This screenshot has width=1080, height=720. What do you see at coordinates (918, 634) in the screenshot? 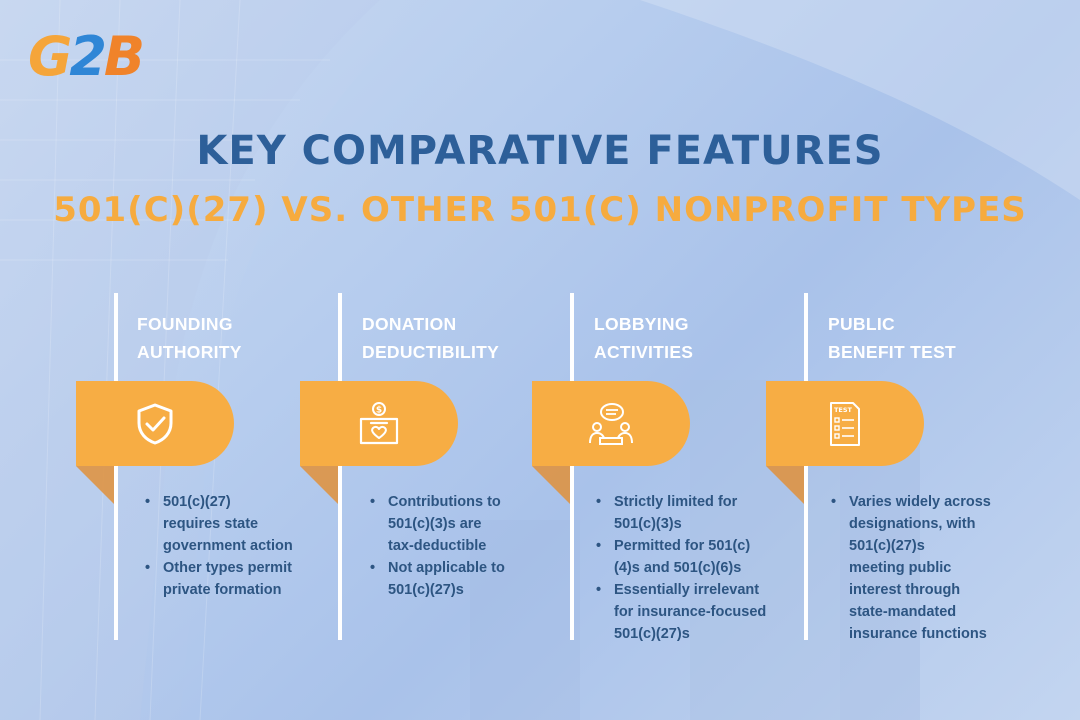
I see `bullet-line: insurance functions` at bounding box center [918, 634].